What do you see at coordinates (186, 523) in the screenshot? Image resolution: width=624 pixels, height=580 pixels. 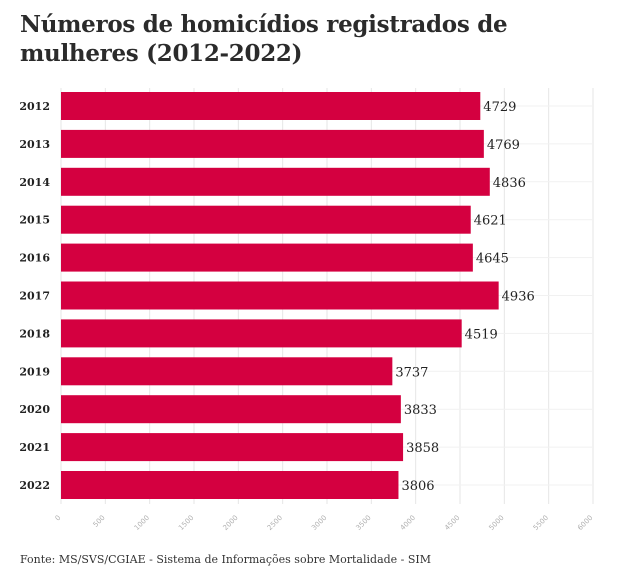 I see `x-tick-label: 1500` at bounding box center [186, 523].